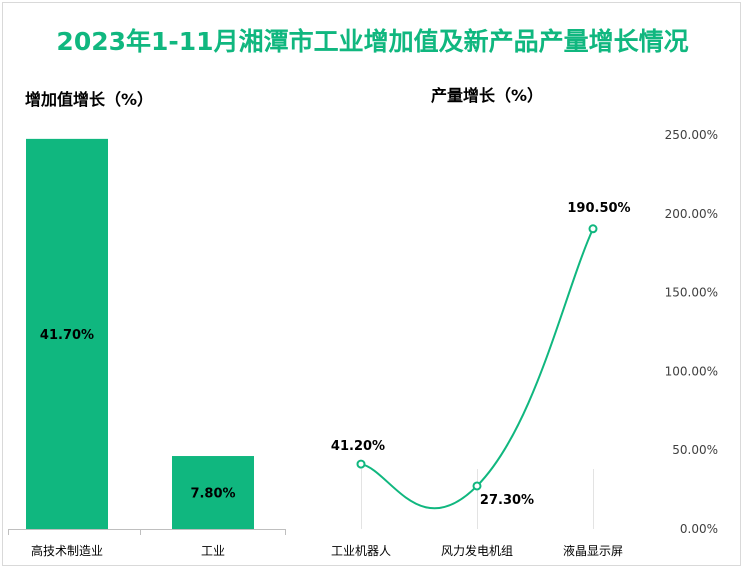 Image resolution: width=745 pixels, height=570 pixels. I want to click on data-label: 27.30%, so click(507, 500).